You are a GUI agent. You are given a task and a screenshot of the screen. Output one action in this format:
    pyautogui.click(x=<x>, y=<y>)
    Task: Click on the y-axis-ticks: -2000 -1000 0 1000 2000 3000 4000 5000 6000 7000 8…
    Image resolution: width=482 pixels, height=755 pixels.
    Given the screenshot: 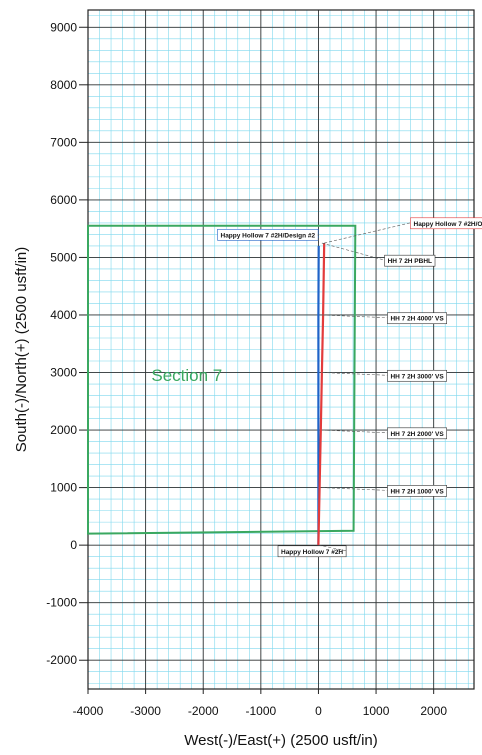 What is the action you would take?
    pyautogui.click(x=67, y=343)
    